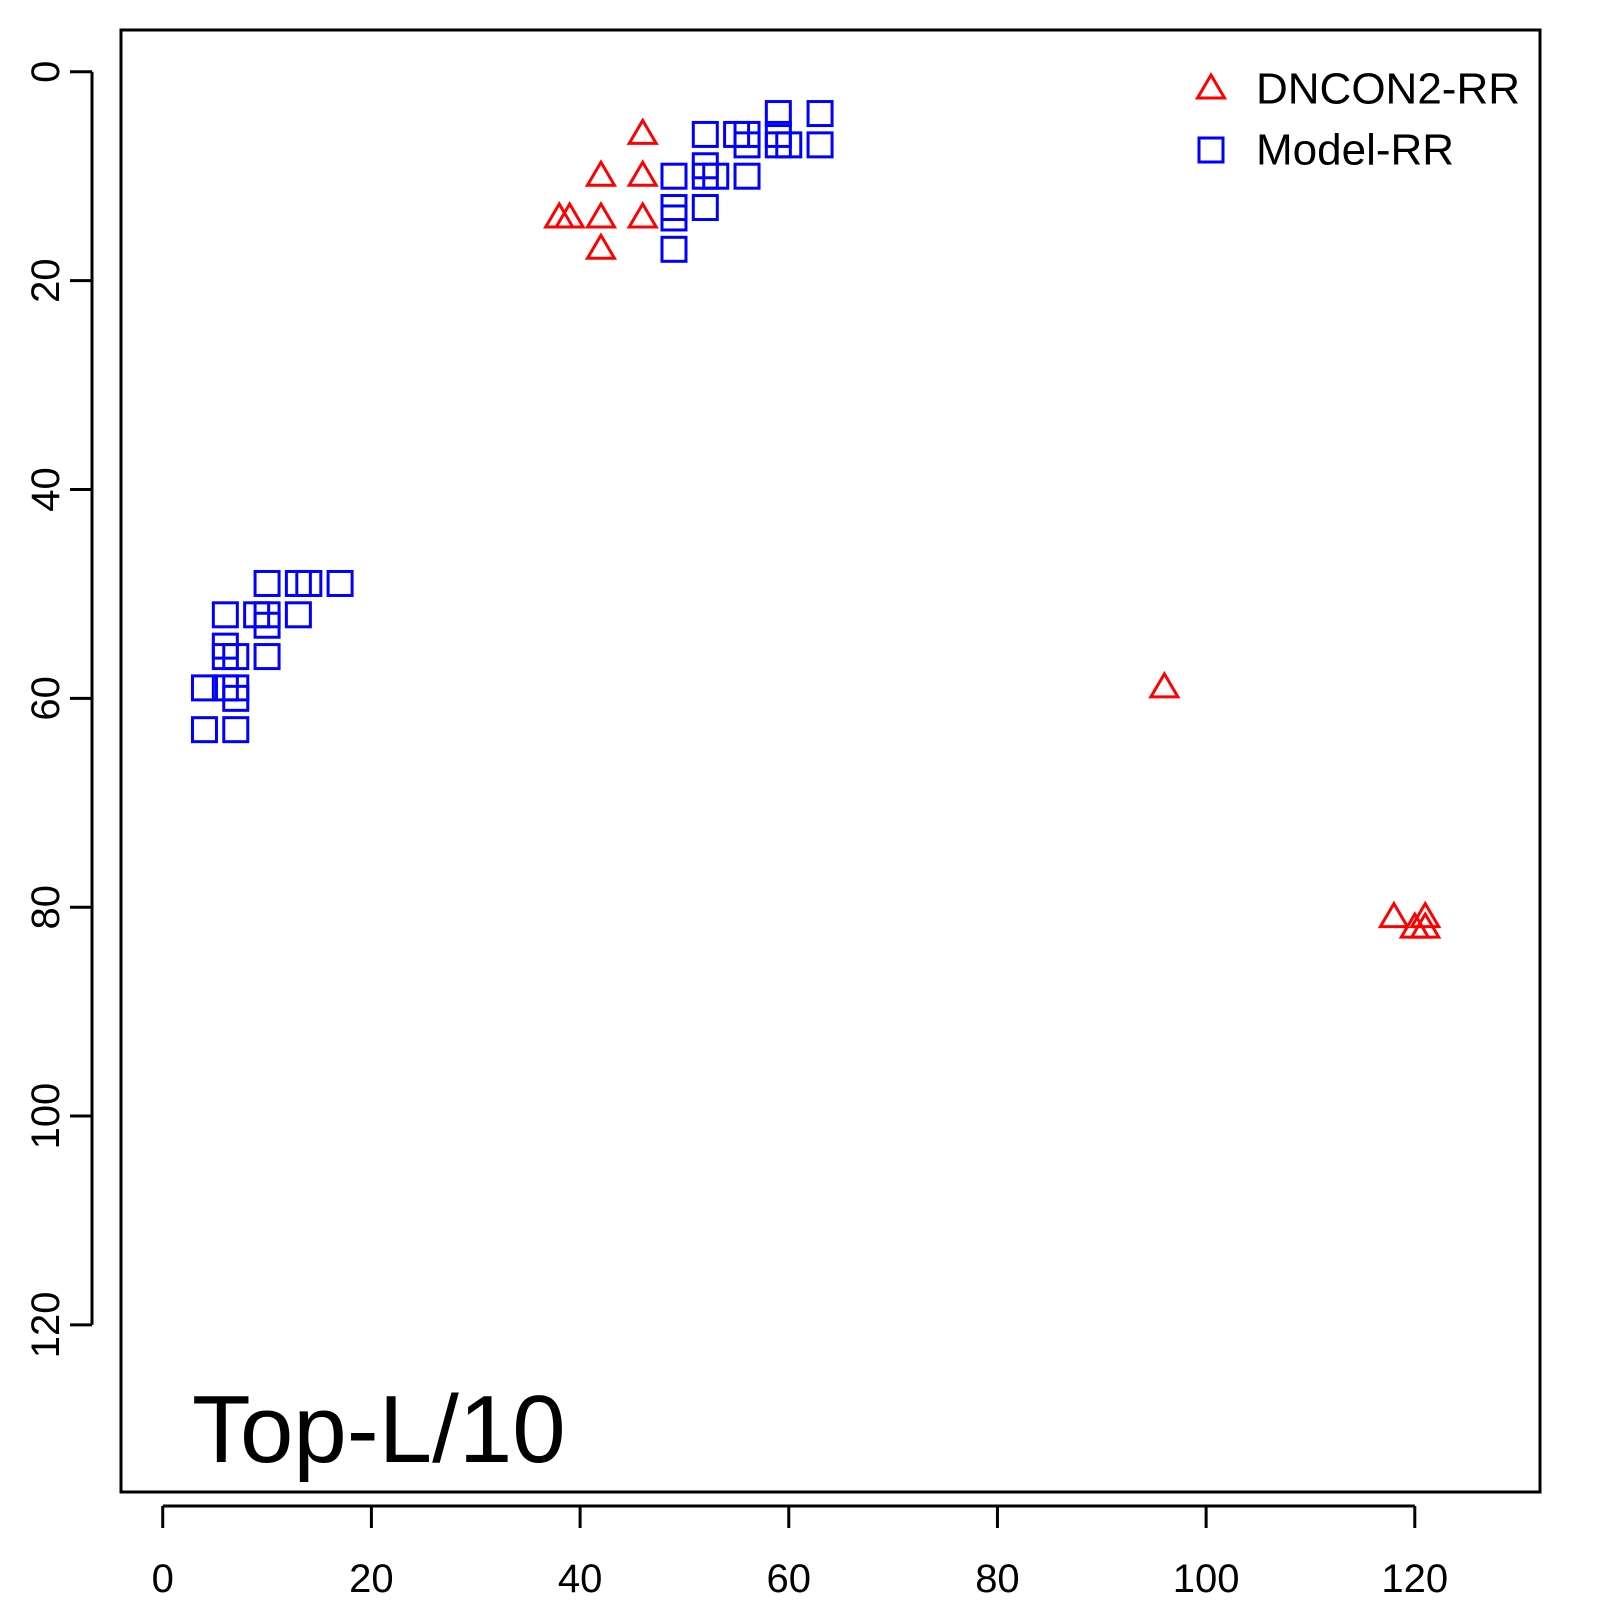 The height and width of the screenshot is (1600, 1600). What do you see at coordinates (789, 1578) in the screenshot?
I see `x-tick-label: 60` at bounding box center [789, 1578].